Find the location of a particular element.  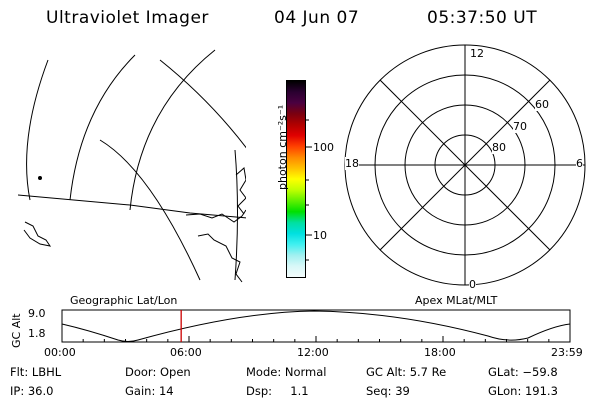

info-dsp: Dsp: 1.1 is located at coordinates (277, 391).